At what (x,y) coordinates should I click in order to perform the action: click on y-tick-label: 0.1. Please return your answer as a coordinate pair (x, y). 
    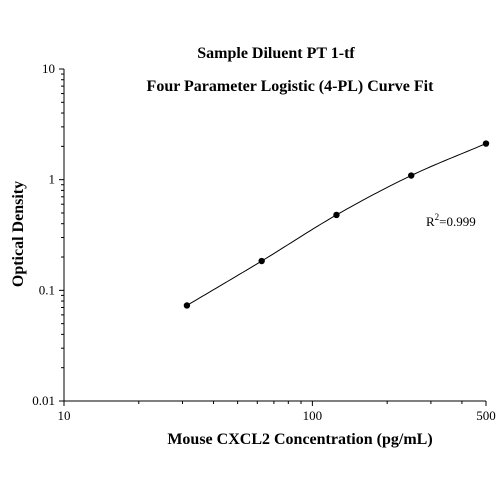
    Looking at the image, I should click on (47, 289).